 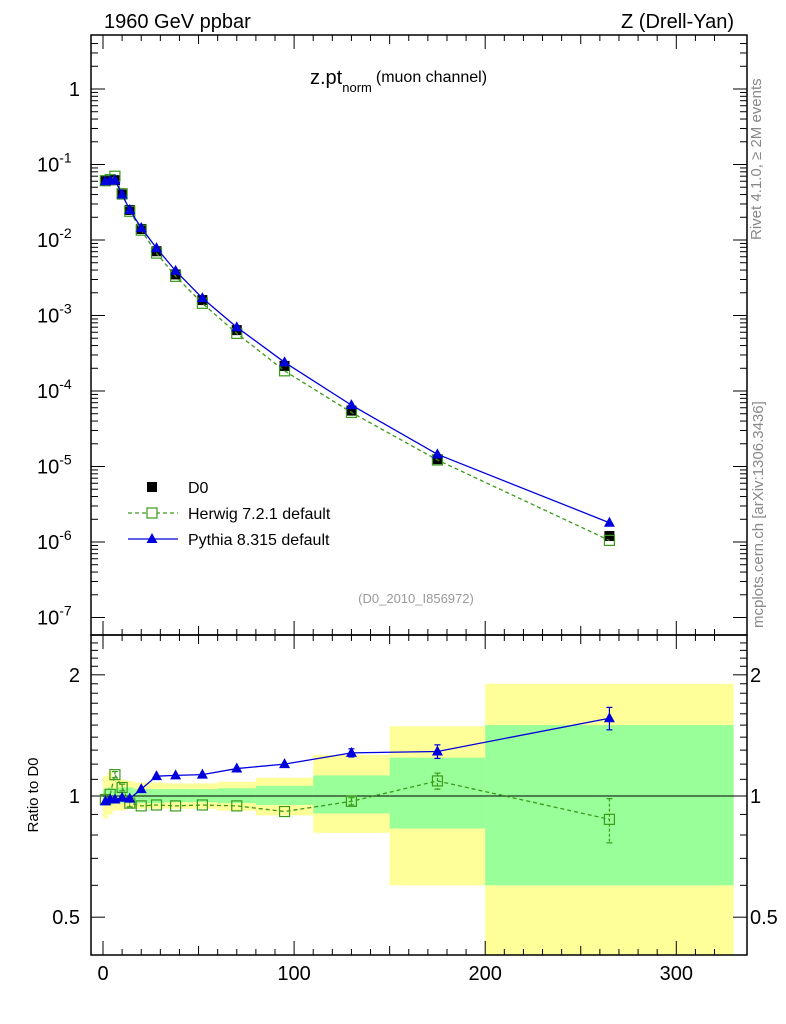 I want to click on main-ytick-label: 10⁻², so click(x=54, y=238).